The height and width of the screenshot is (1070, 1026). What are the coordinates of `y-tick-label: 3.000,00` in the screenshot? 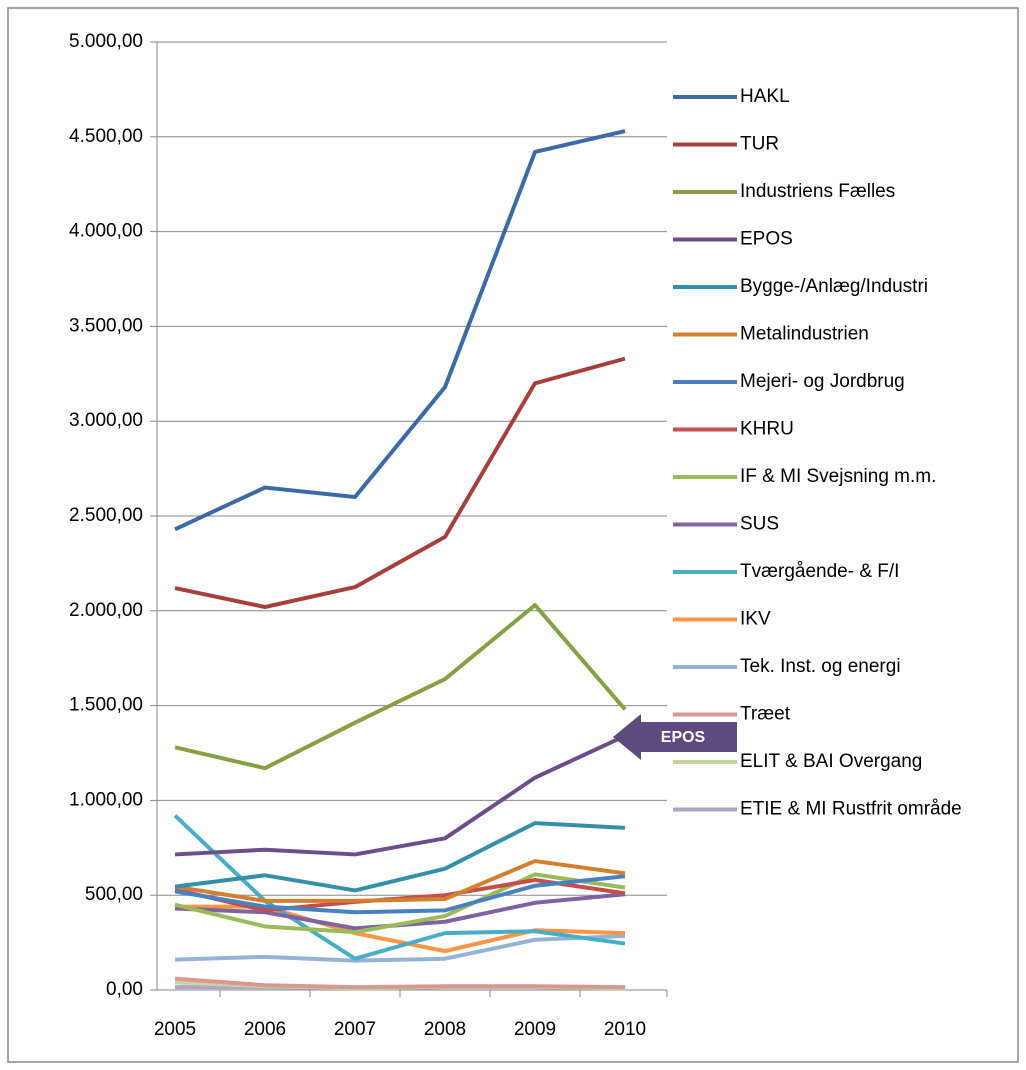 It's located at (106, 420).